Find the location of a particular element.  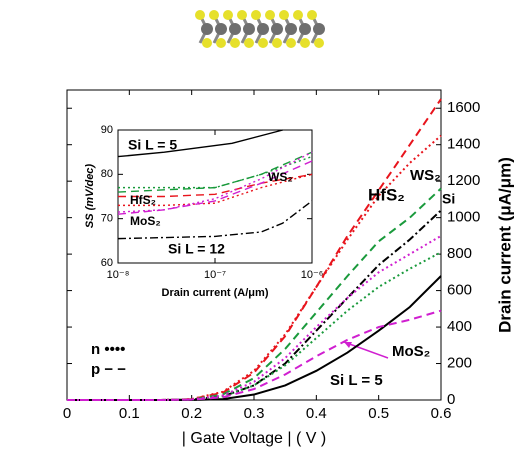

x-tick-label: 0.1 is located at coordinates (129, 413).